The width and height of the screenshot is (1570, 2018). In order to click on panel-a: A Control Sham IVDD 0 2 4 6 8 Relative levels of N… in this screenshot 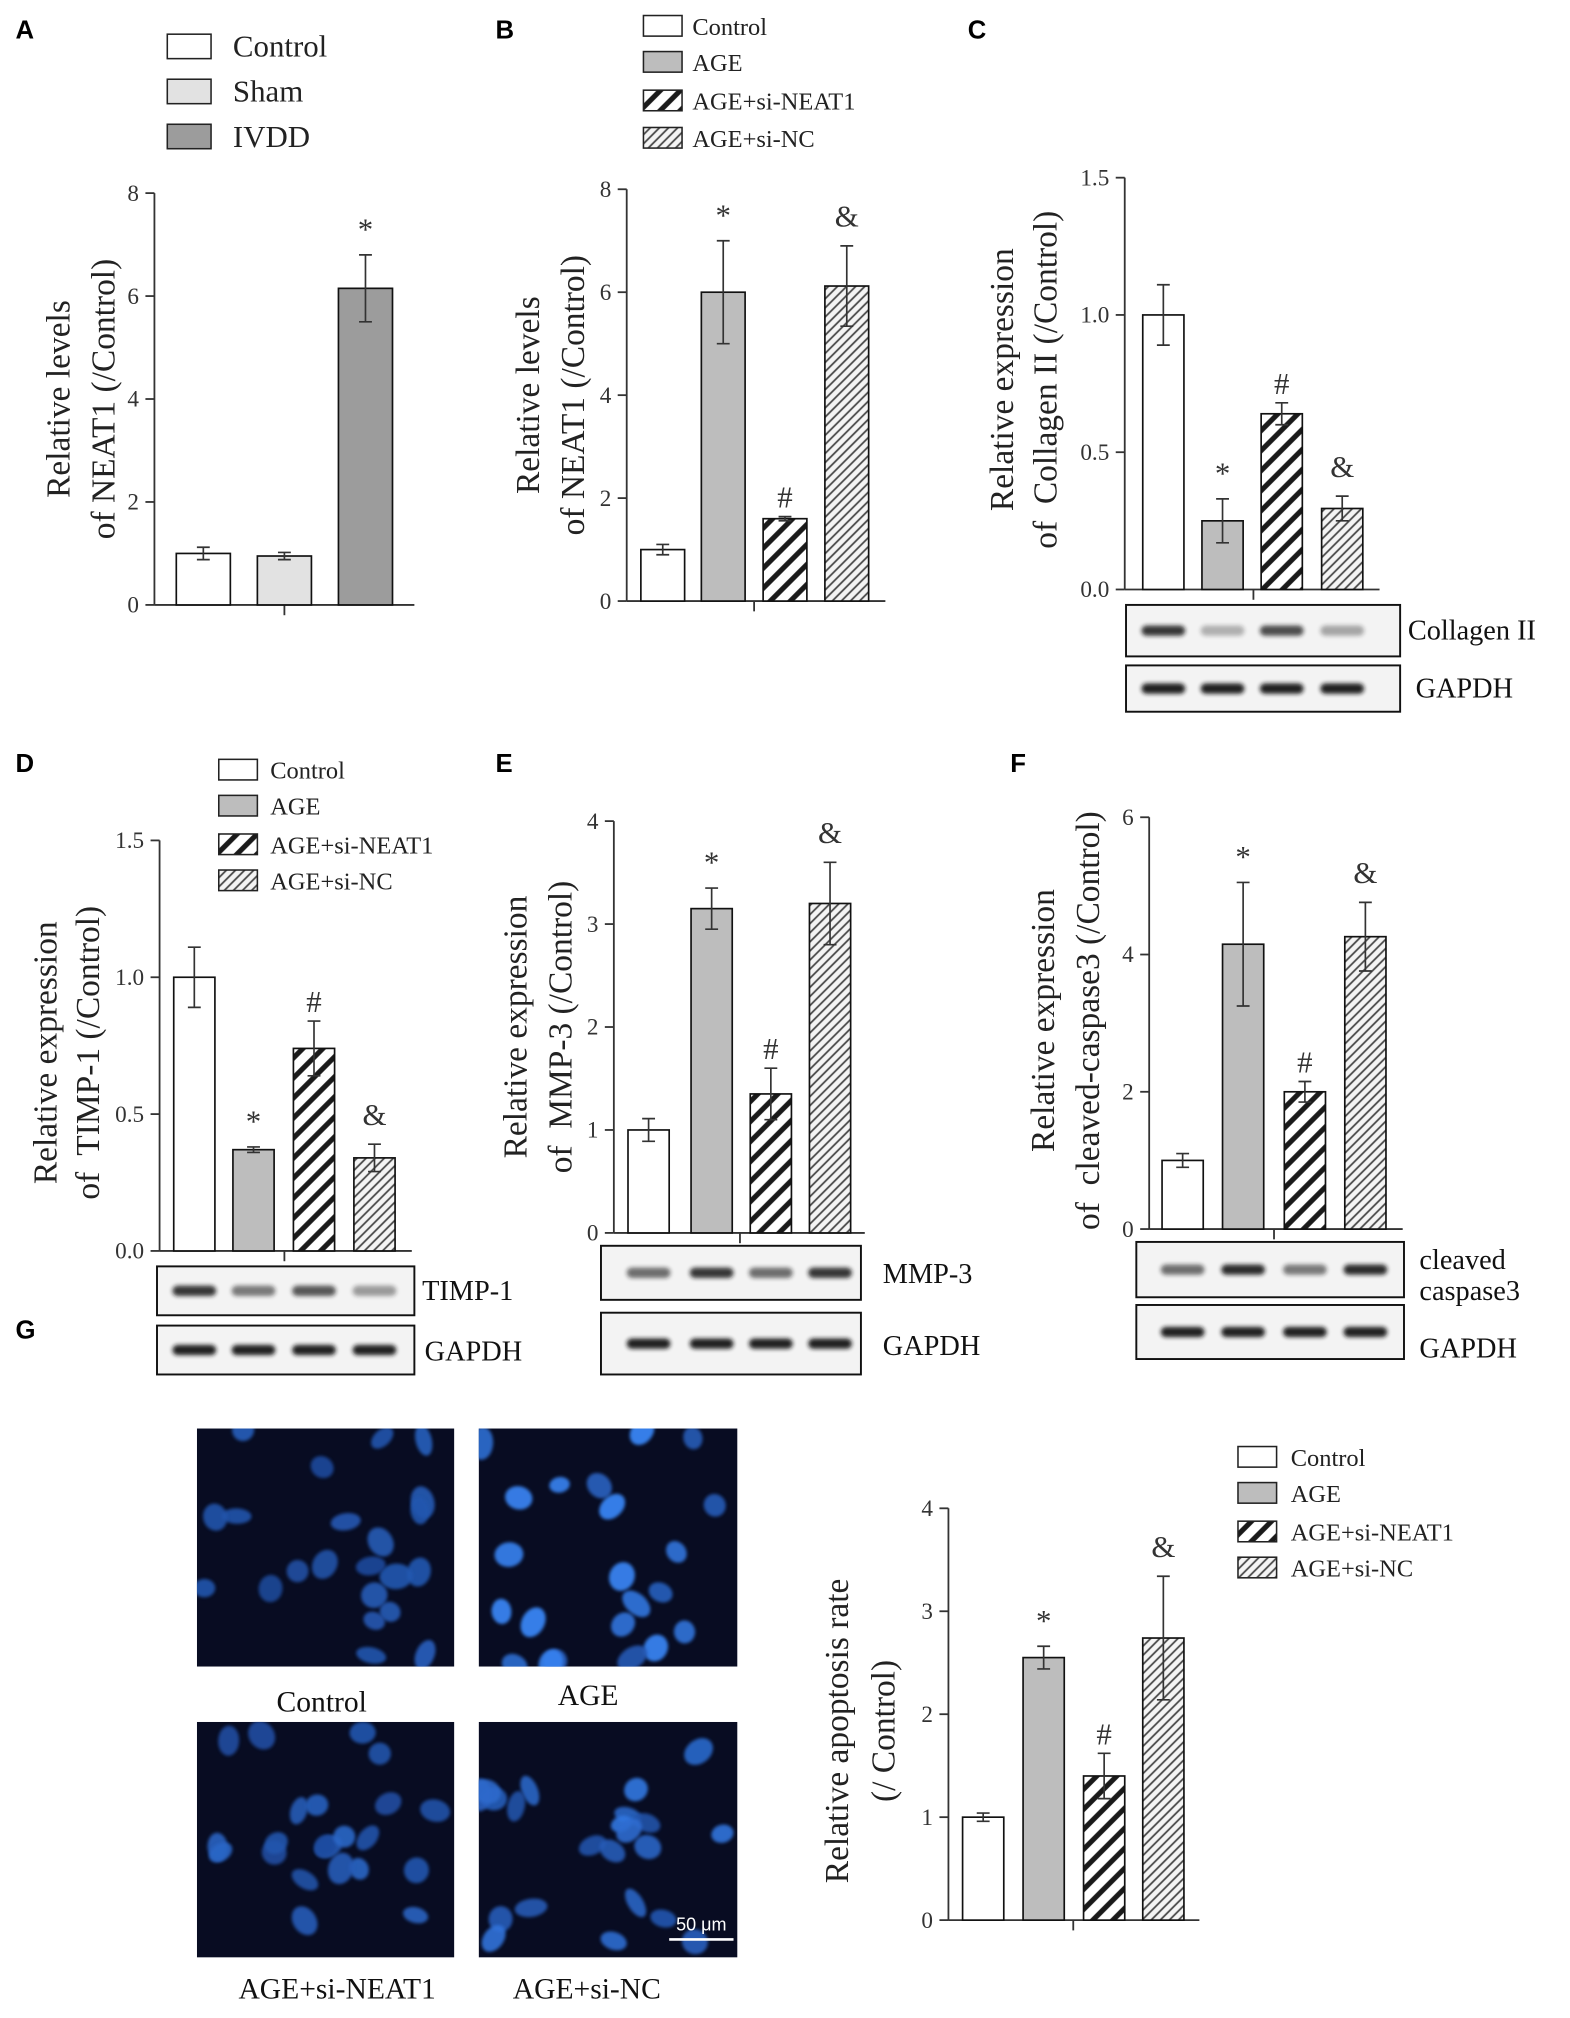, I will do `click(215, 318)`.